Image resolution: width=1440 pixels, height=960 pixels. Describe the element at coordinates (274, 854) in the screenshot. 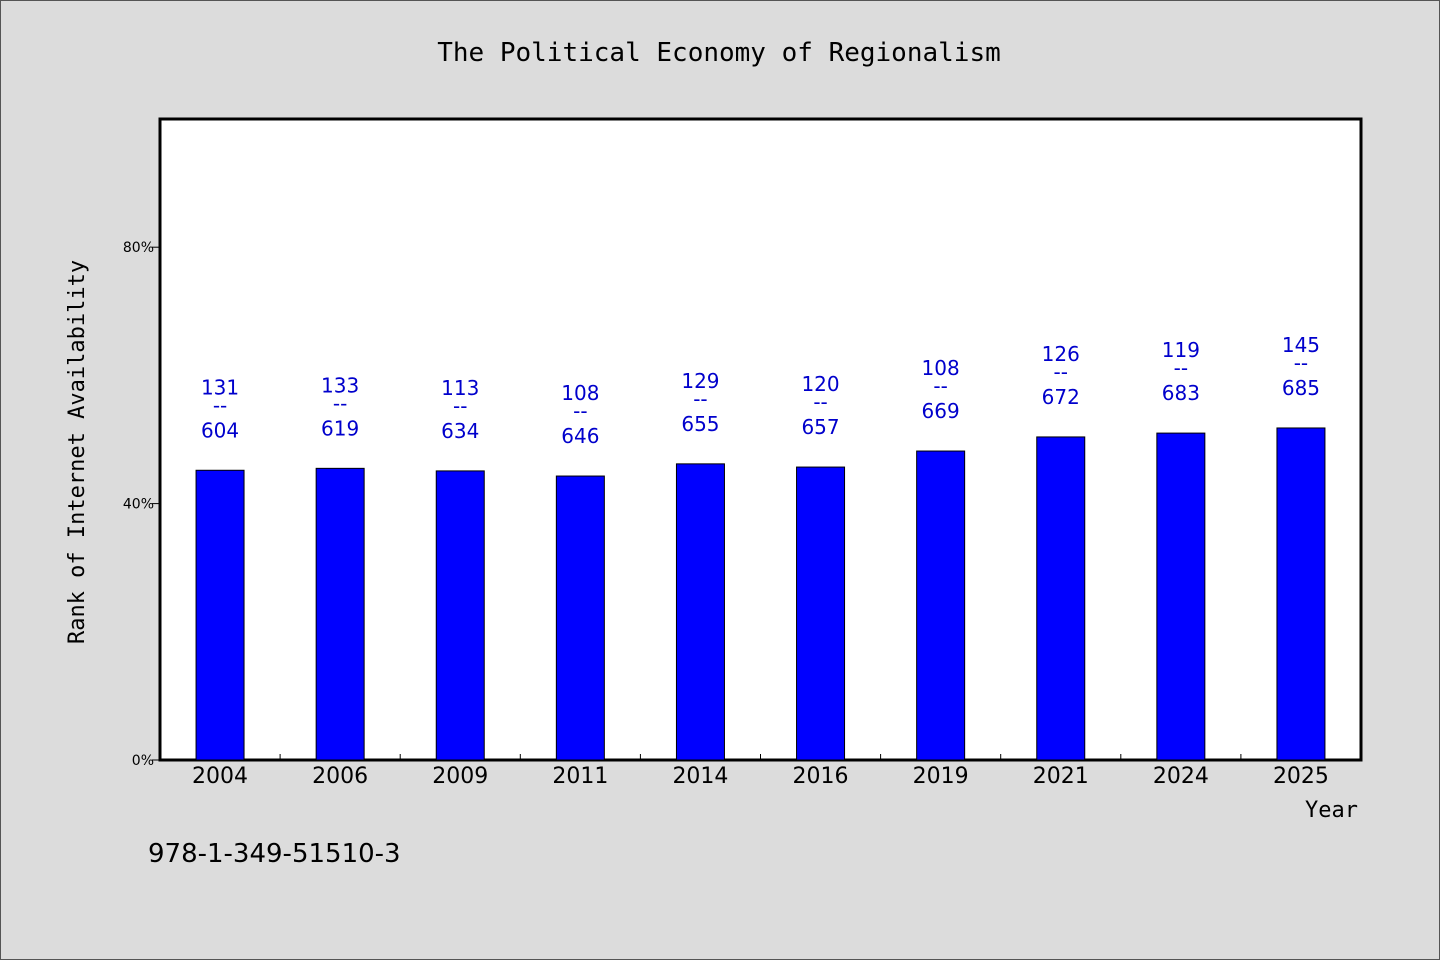

I see `isbn-text: 978-1-349-51510-3` at that location.